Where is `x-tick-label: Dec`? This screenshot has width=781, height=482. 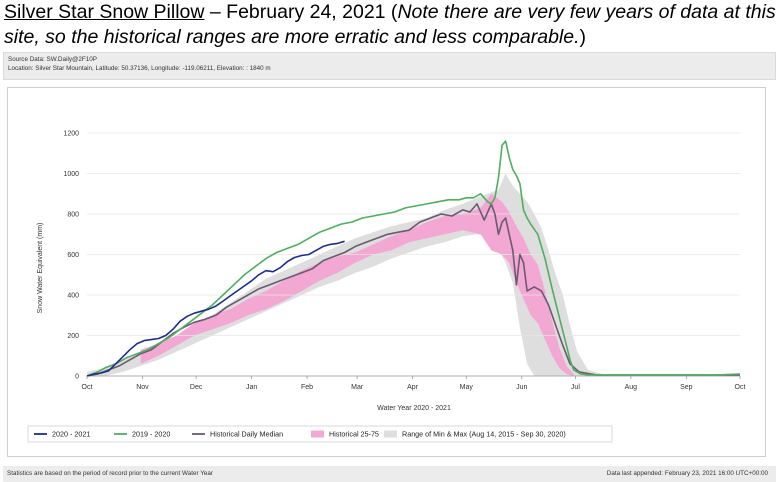
x-tick-label: Dec is located at coordinates (196, 387).